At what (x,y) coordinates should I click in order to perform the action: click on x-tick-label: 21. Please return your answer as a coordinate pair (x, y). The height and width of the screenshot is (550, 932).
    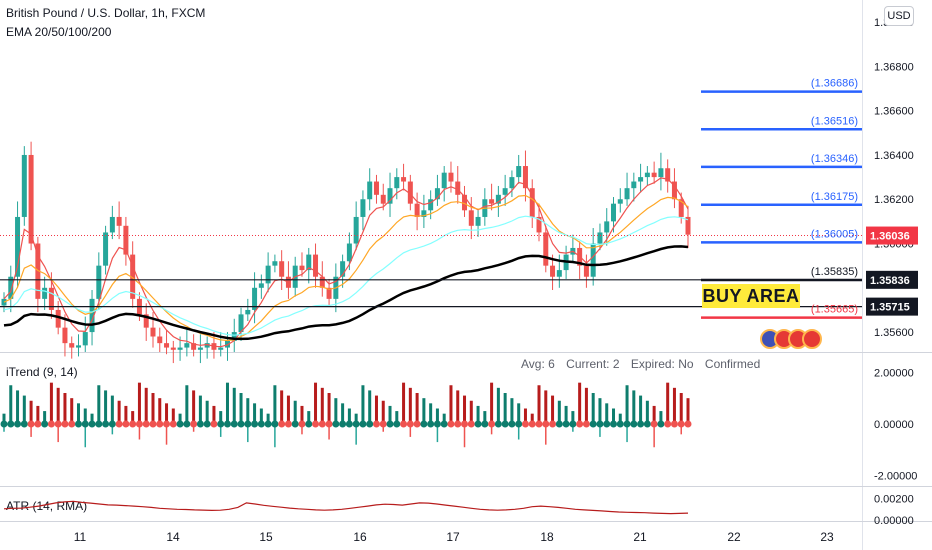
    Looking at the image, I should click on (640, 537).